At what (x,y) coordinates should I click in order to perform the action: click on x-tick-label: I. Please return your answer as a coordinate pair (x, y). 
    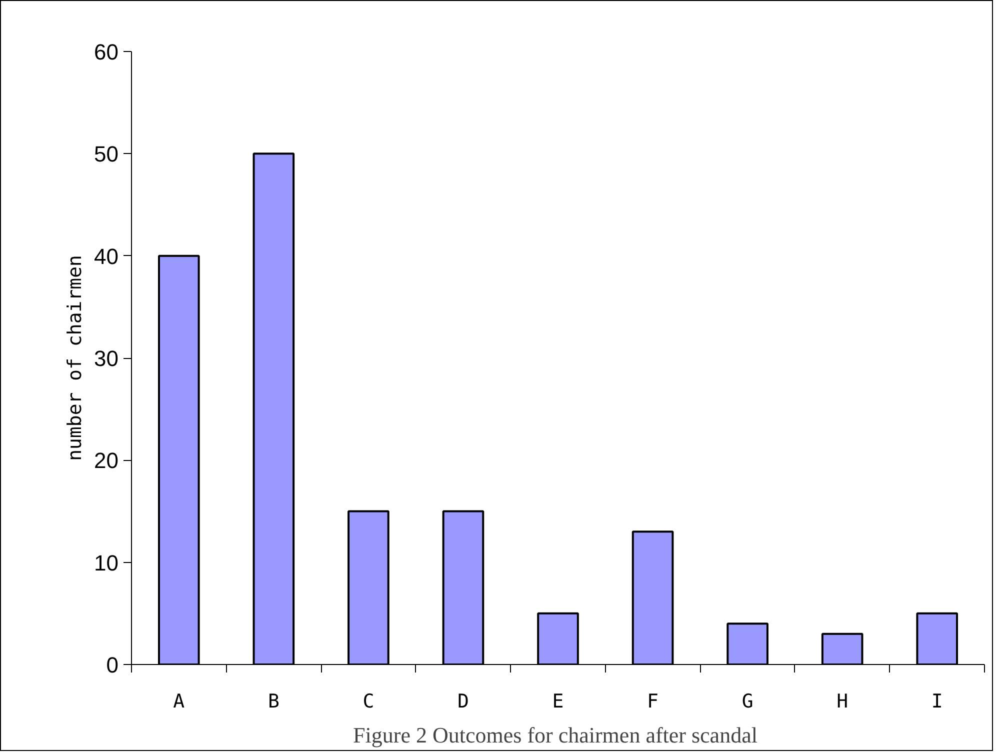
    Looking at the image, I should click on (937, 701).